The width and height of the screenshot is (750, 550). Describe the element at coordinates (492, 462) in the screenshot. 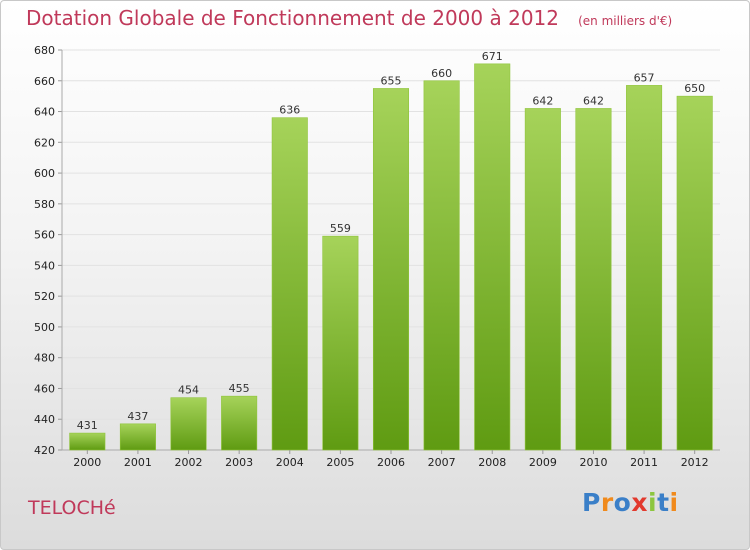

I see `x-tick-label: 2008` at that location.